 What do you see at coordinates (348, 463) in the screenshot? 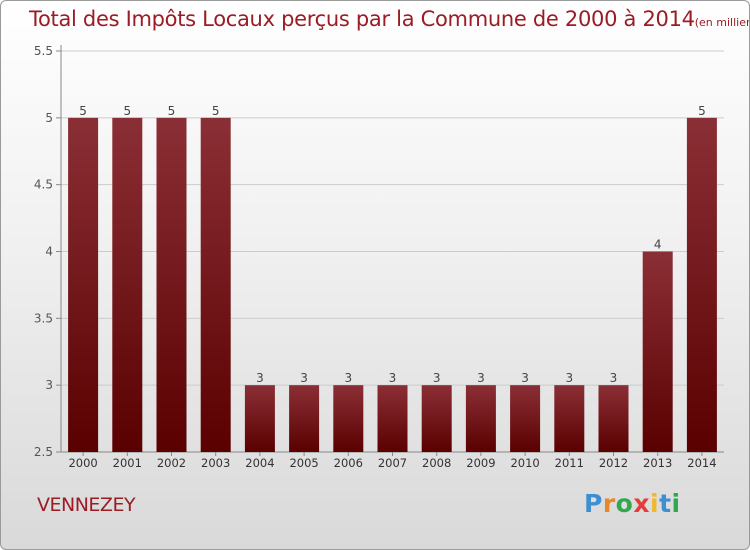
I see `x-tick-label: 2006` at bounding box center [348, 463].